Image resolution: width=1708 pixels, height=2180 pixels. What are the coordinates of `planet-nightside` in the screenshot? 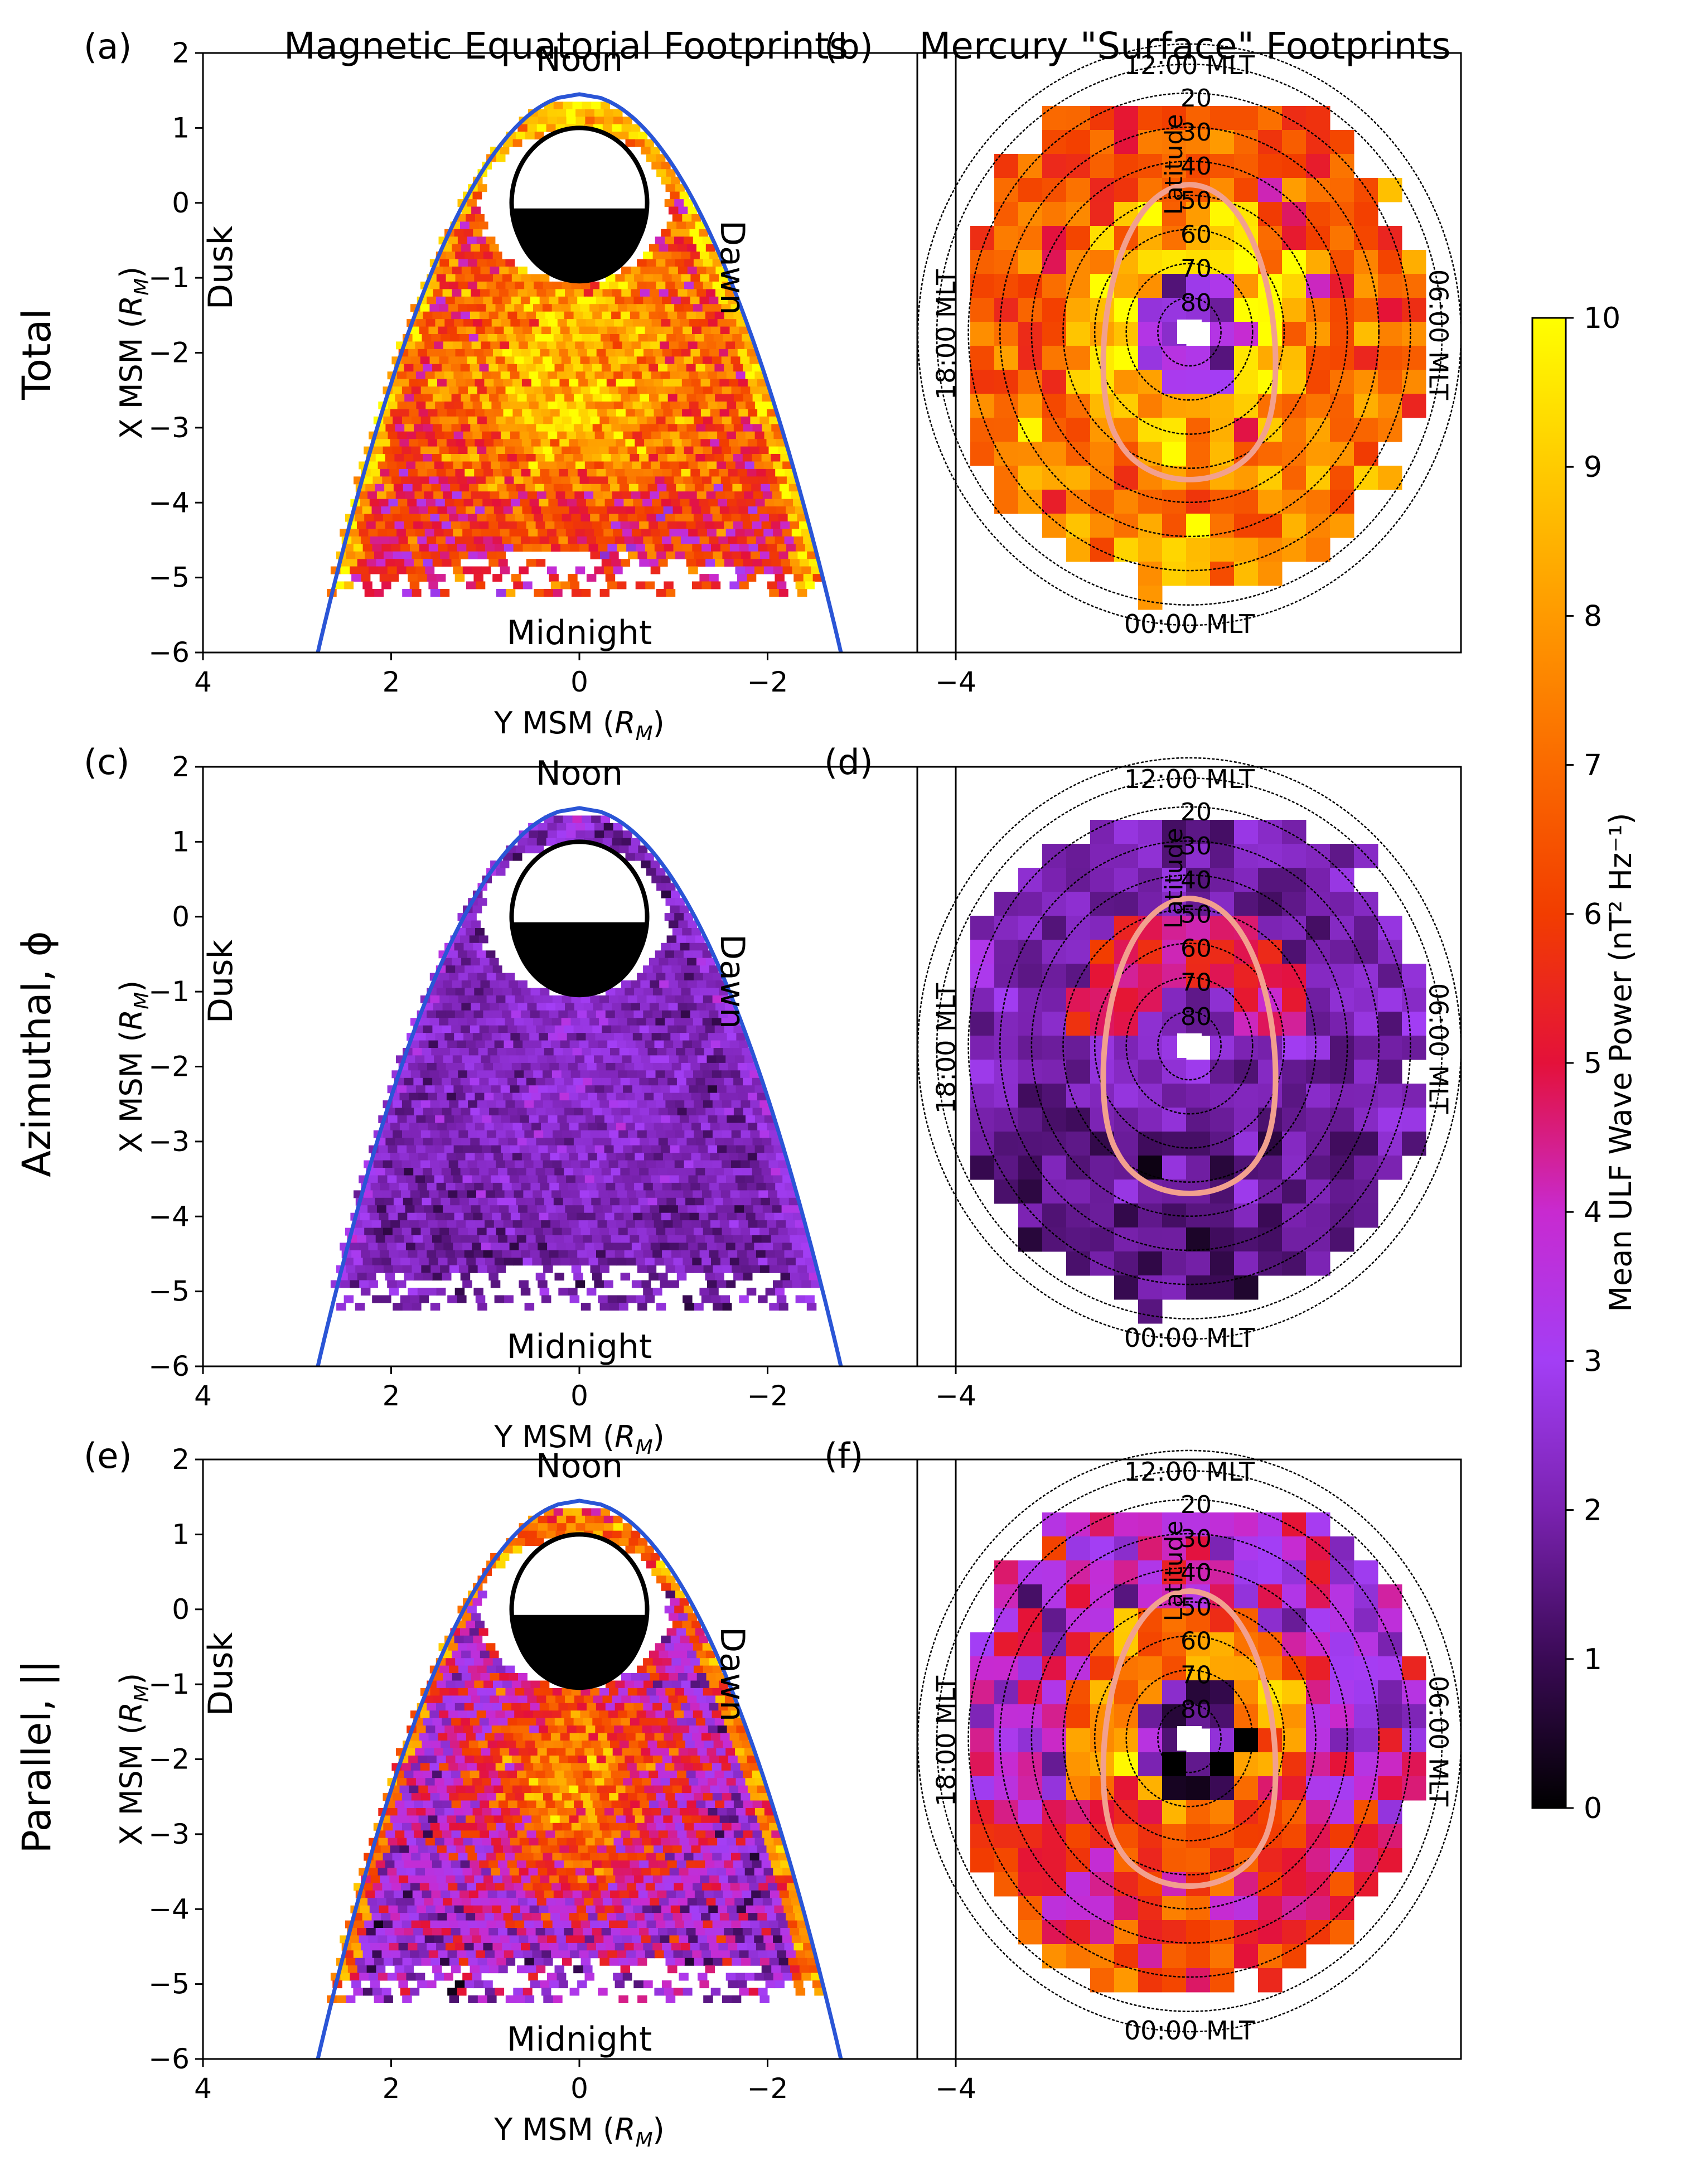 It's located at (579, 960).